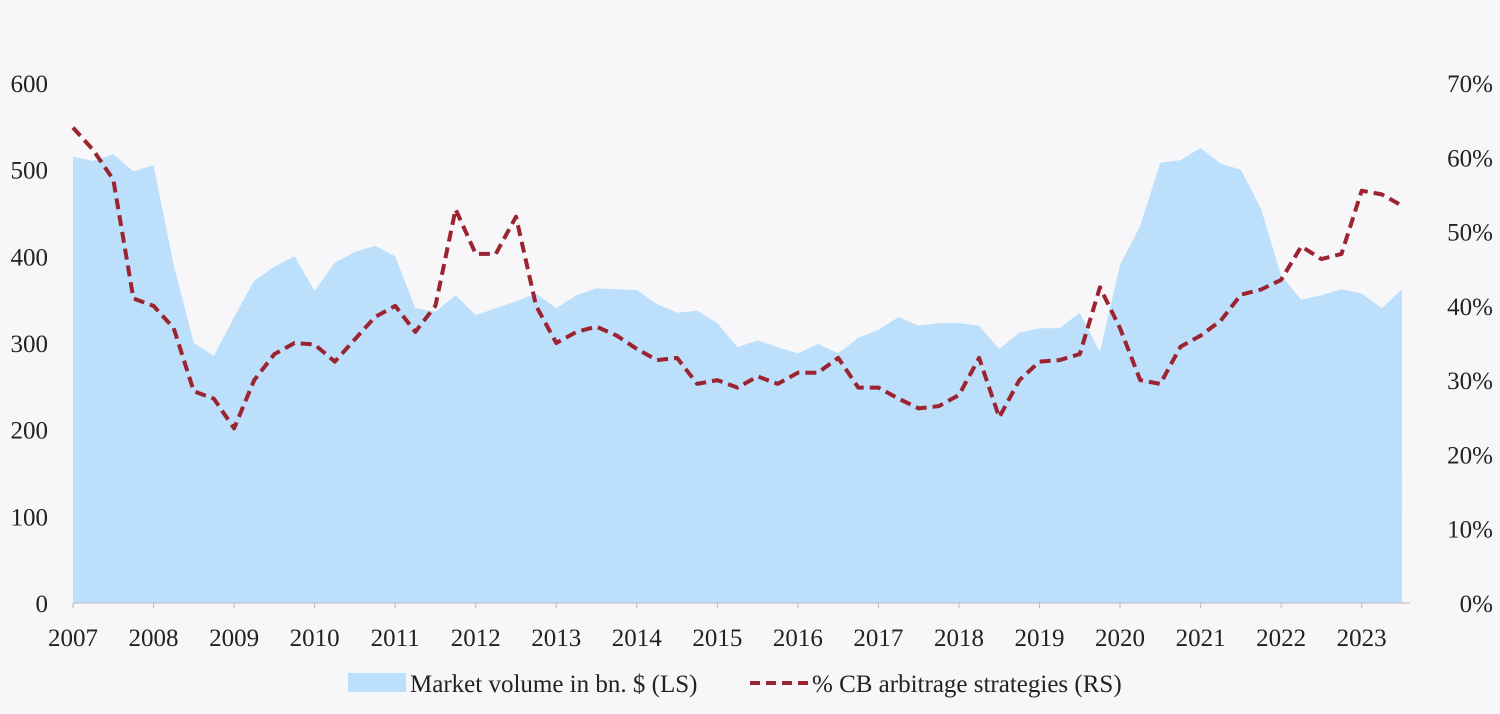 This screenshot has width=1500, height=714. Describe the element at coordinates (1281, 638) in the screenshot. I see `x-axis-tick-label: 2022` at that location.